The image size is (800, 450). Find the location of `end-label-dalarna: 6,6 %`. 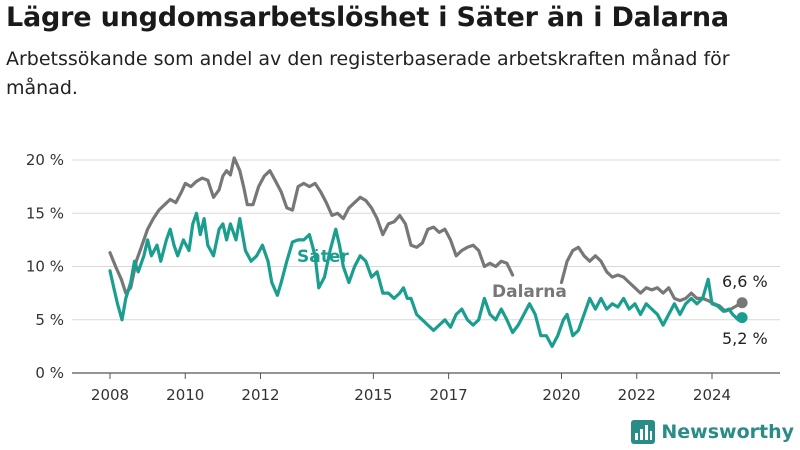

end-label-dalarna: 6,6 % is located at coordinates (745, 281).